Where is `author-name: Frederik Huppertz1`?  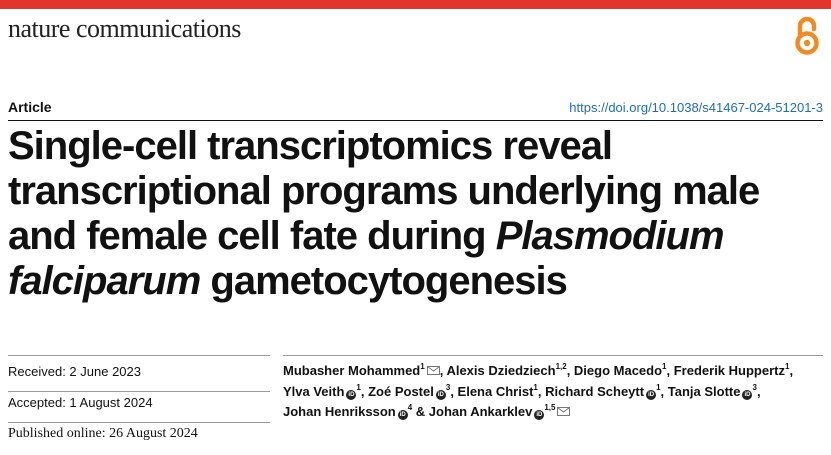
author-name: Frederik Huppertz1 is located at coordinates (731, 370).